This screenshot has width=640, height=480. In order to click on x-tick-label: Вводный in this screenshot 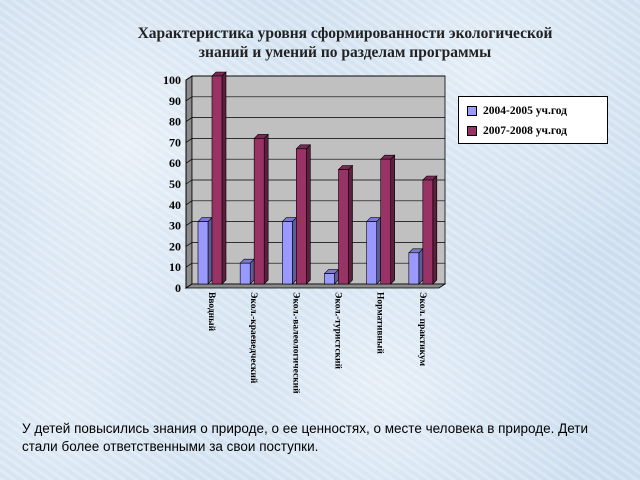, I will do `click(211, 312)`.